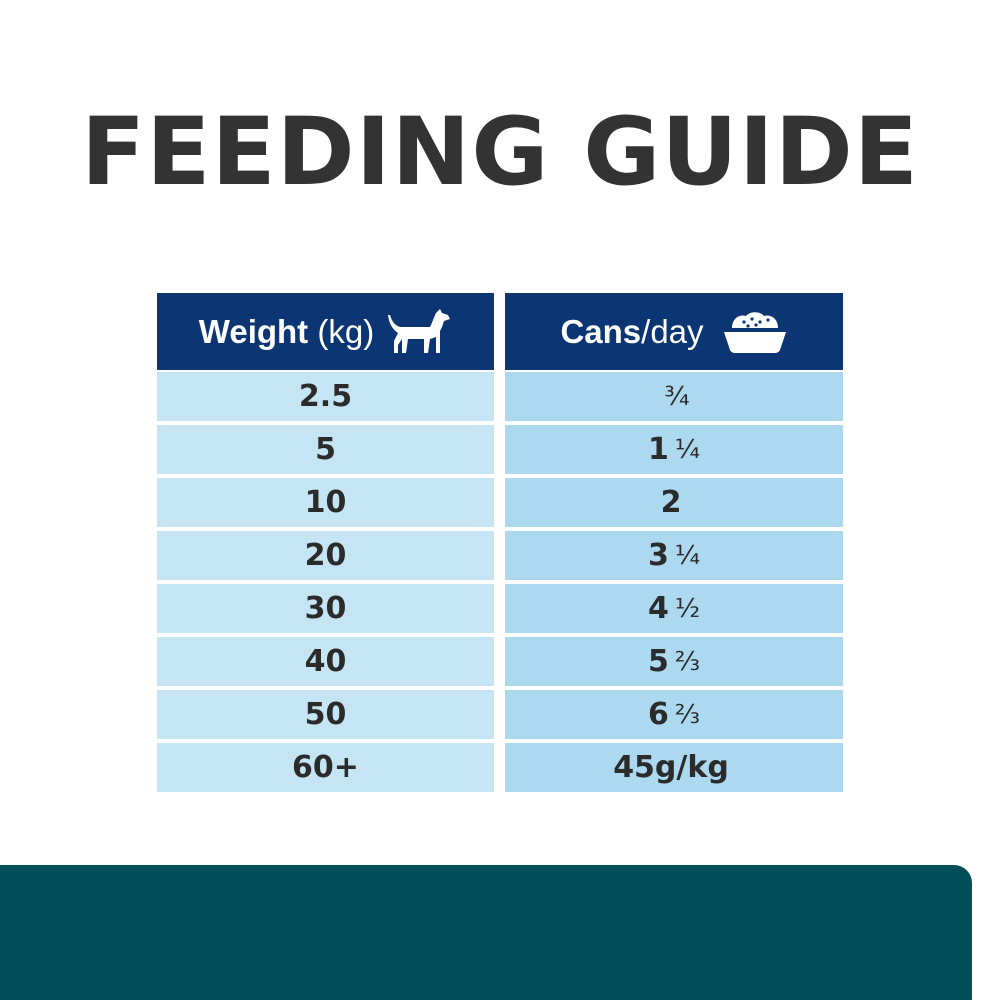  I want to click on cans-whole: 4, so click(658, 608).